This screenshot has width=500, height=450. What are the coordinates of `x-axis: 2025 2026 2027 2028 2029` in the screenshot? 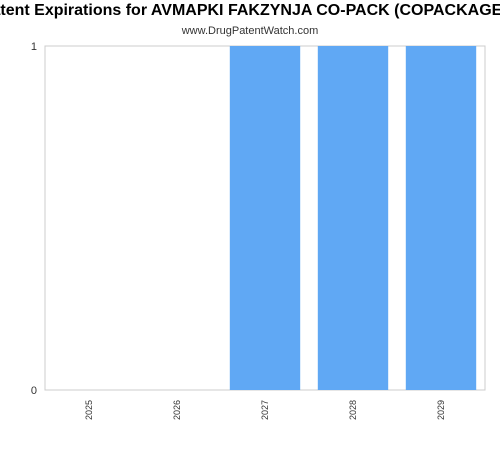 It's located at (265, 410).